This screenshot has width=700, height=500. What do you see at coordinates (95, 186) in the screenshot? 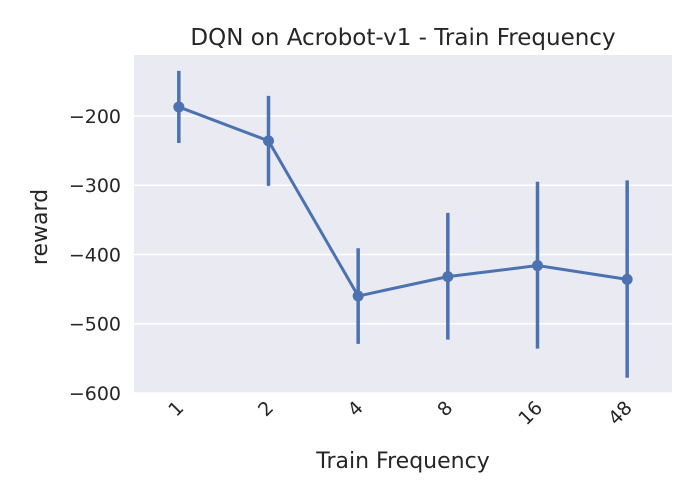
I see `y-tick-label: −300` at bounding box center [95, 186].